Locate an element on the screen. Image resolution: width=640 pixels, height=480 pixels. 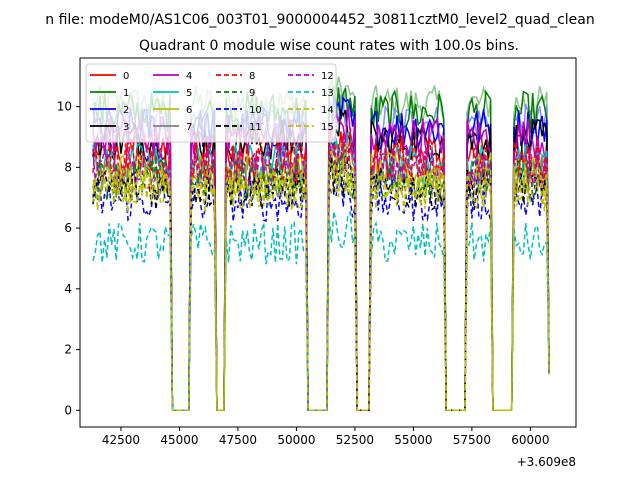
x-offset-text: +3.609e8 is located at coordinates (546, 462).